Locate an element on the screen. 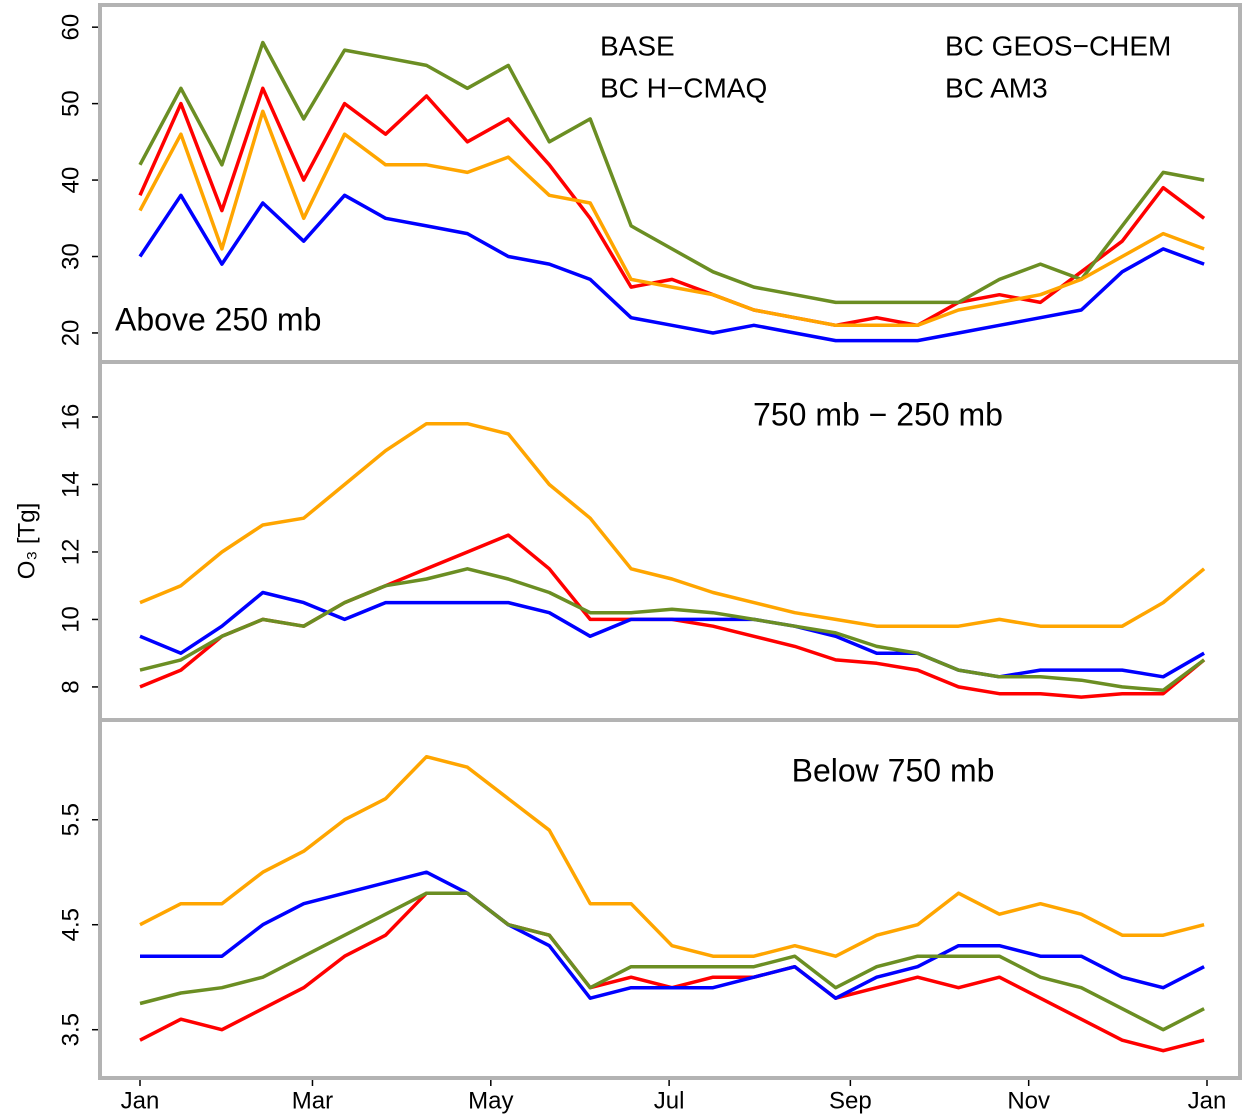 This screenshot has height=1119, width=1243. y-tick-label: 40 is located at coordinates (70, 180).